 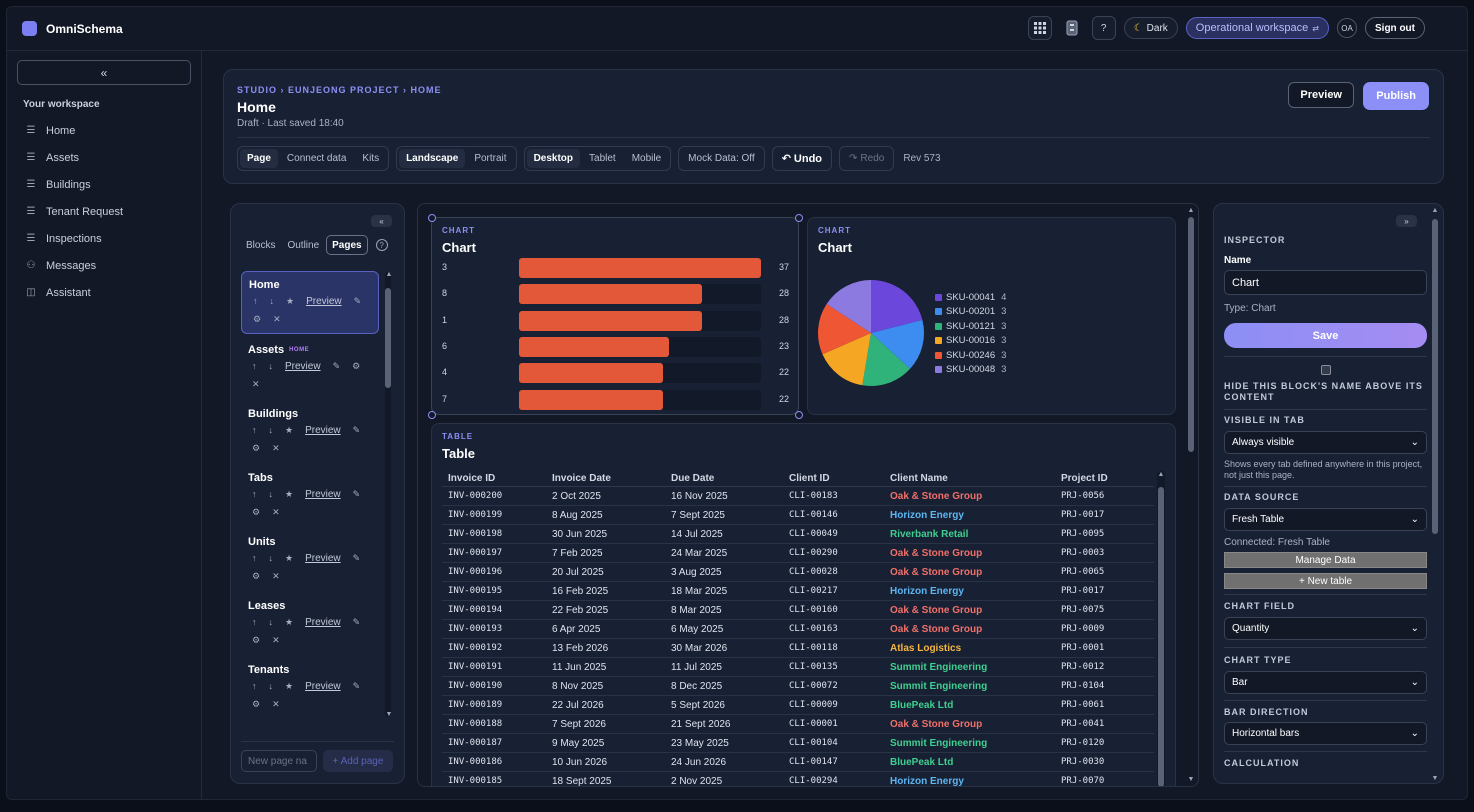 I want to click on canvas-scrollbar: ▲ ▼, so click(x=1191, y=495).